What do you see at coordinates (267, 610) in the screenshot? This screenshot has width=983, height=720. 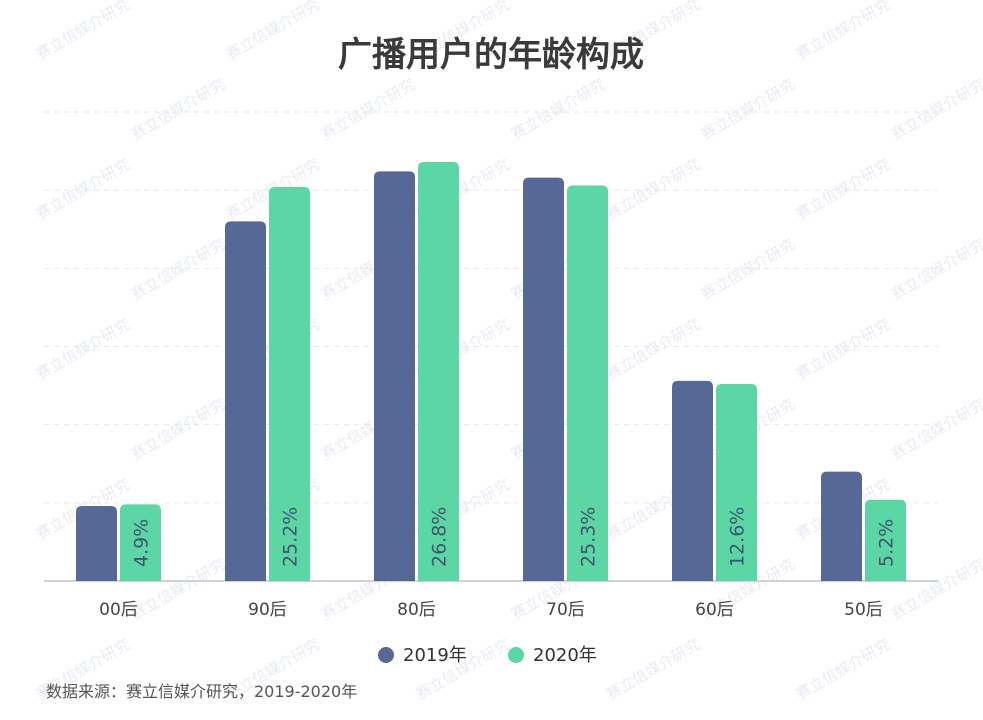 I see `x-tick-label: 90后` at bounding box center [267, 610].